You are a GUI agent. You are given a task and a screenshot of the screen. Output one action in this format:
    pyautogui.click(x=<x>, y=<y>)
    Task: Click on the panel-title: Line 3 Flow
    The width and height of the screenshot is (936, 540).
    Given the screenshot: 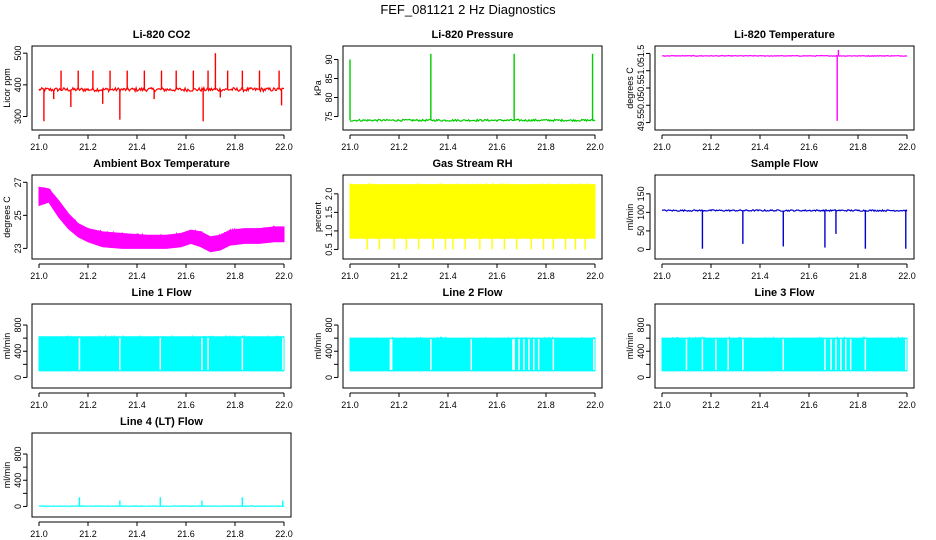 What is the action you would take?
    pyautogui.click(x=785, y=293)
    